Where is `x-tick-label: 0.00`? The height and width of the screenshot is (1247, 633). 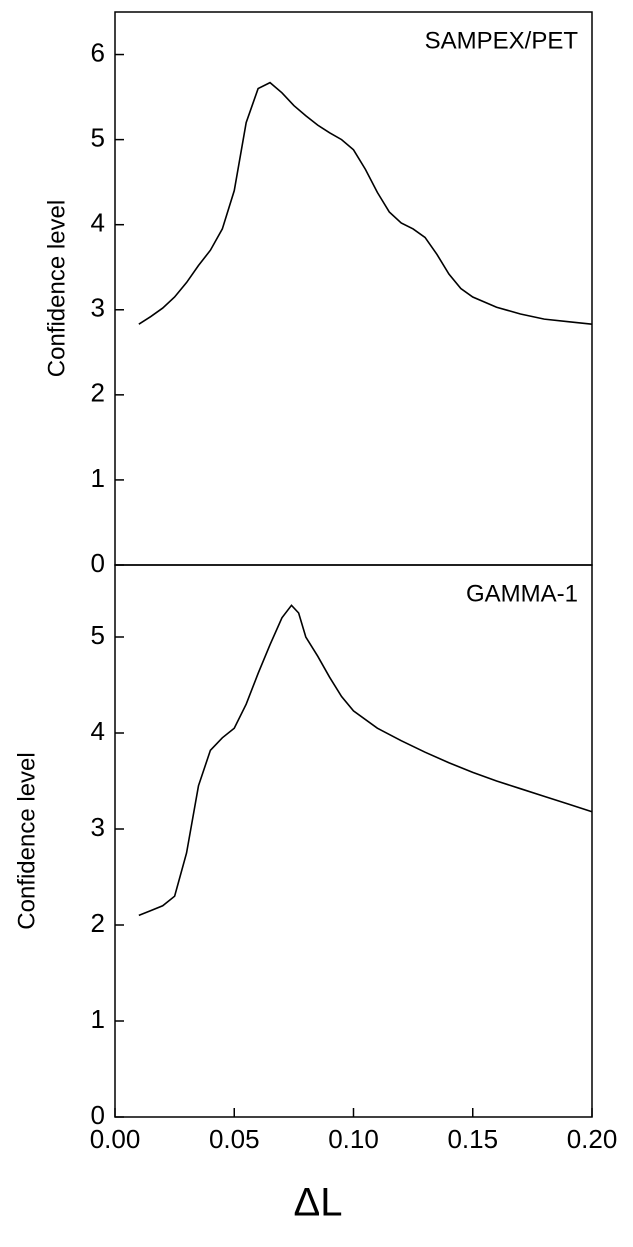 x-tick-label: 0.00 is located at coordinates (115, 1139).